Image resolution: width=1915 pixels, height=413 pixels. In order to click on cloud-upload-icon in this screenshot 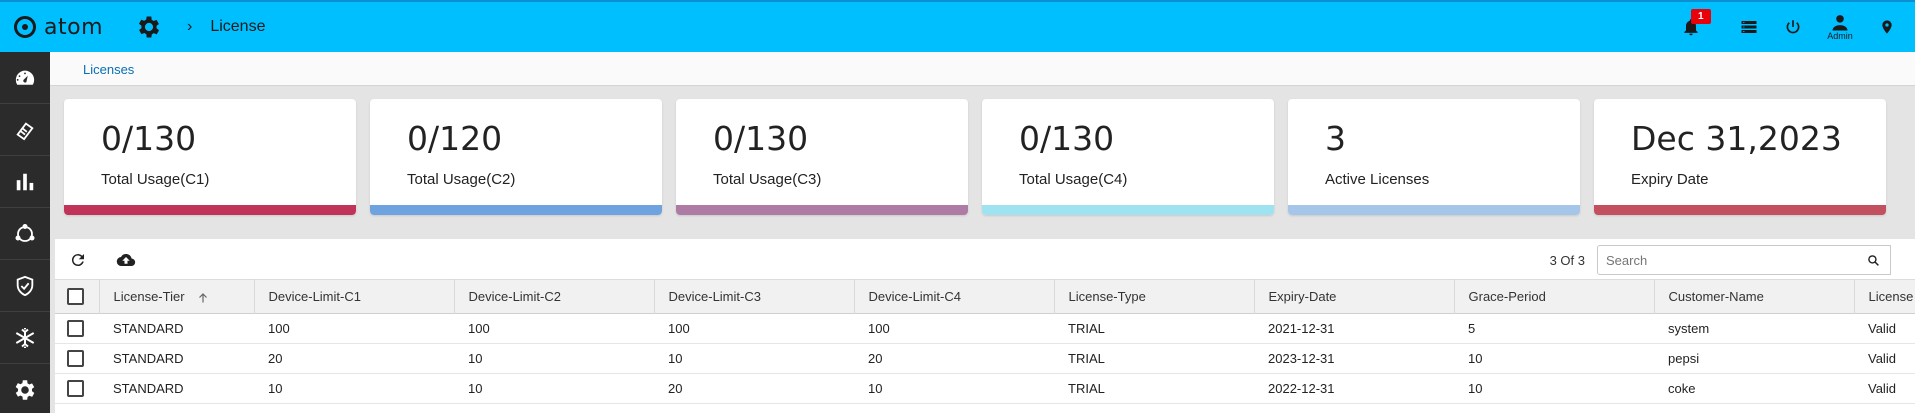, I will do `click(126, 260)`.